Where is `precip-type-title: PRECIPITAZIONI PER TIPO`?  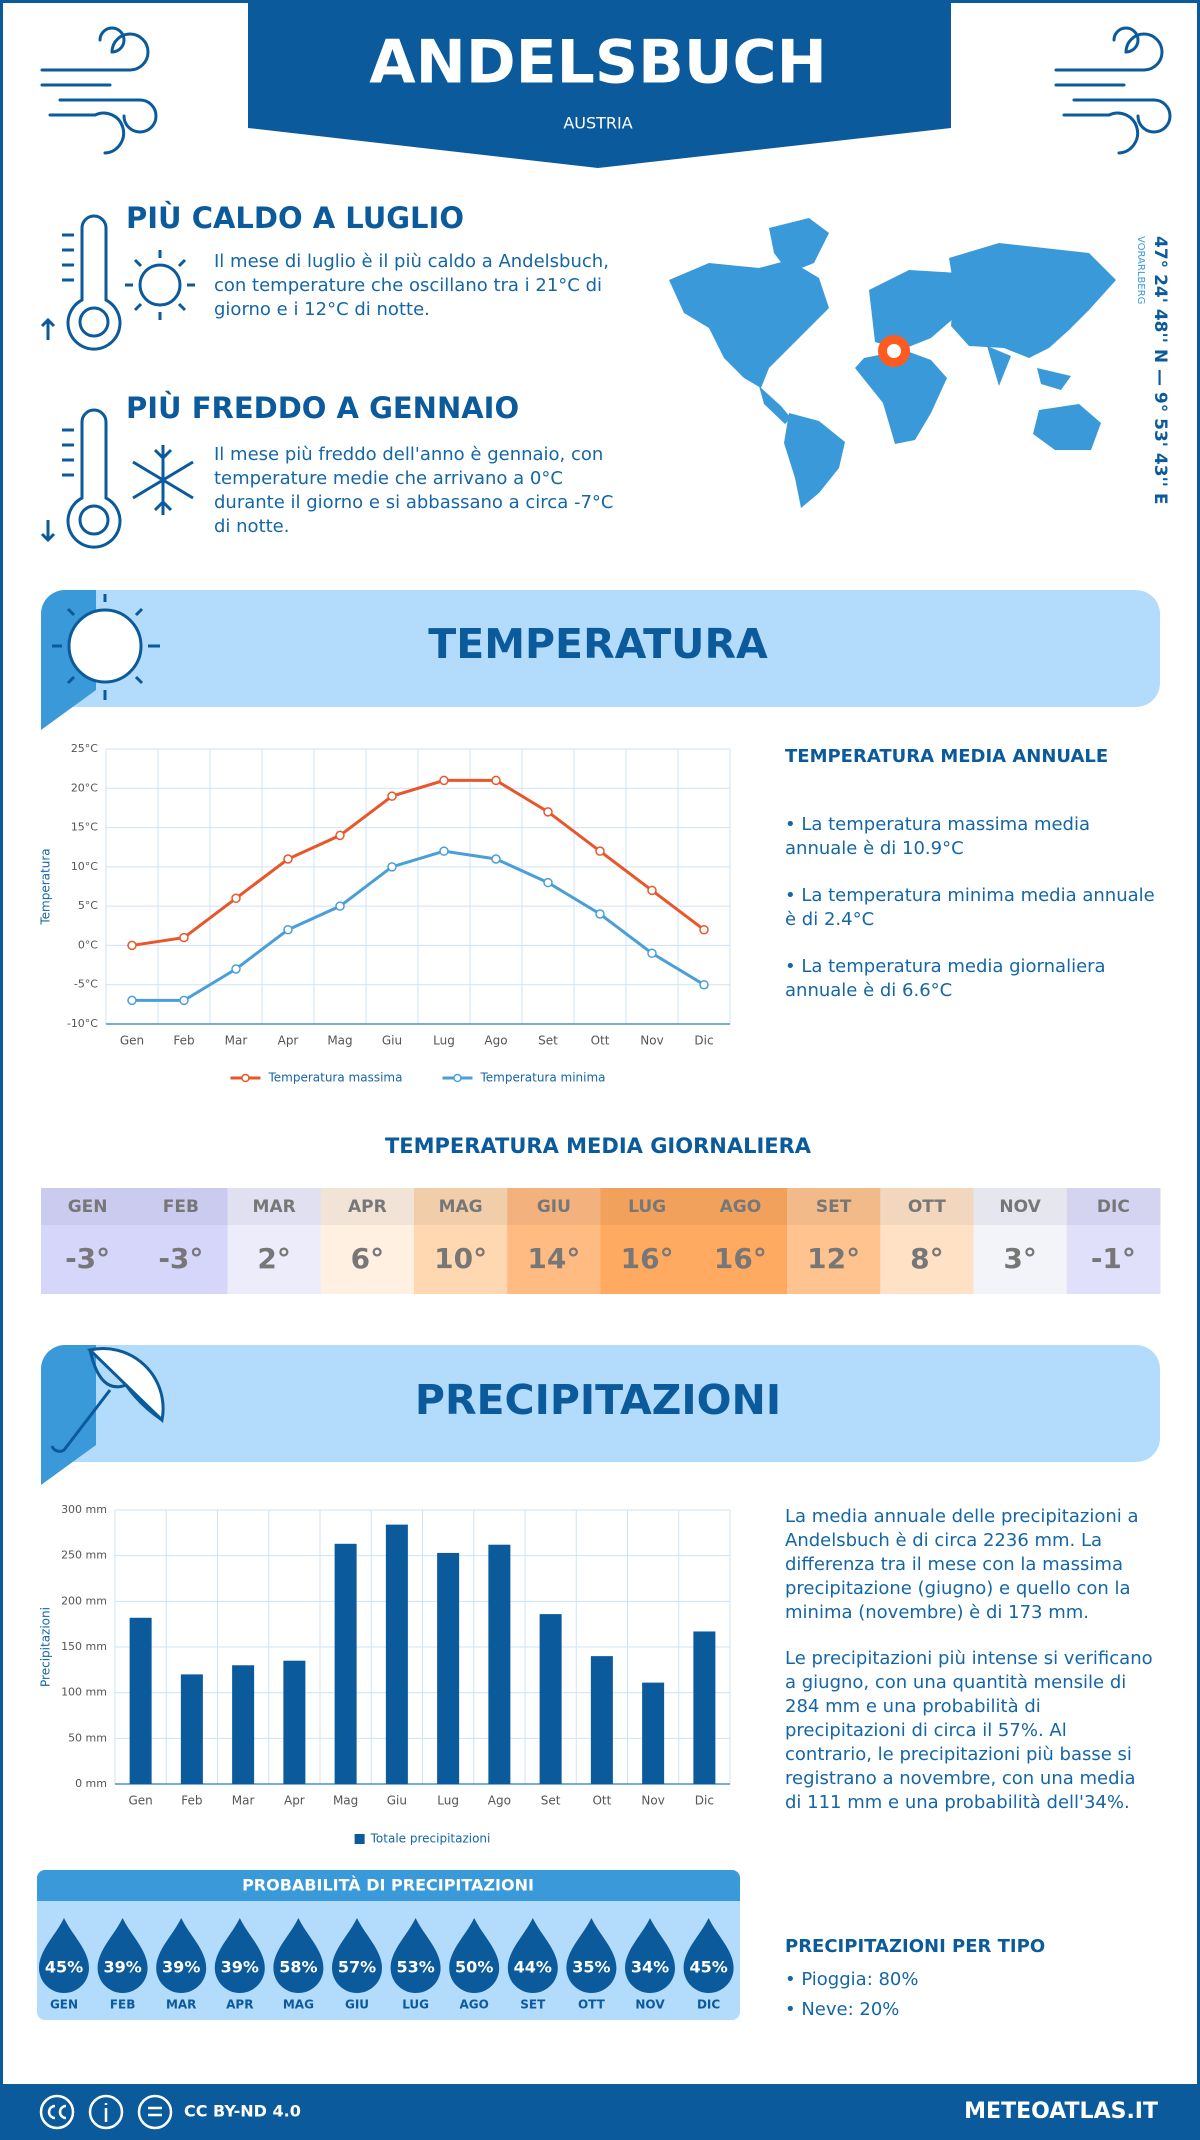
precip-type-title: PRECIPITAZIONI PER TIPO is located at coordinates (915, 1946).